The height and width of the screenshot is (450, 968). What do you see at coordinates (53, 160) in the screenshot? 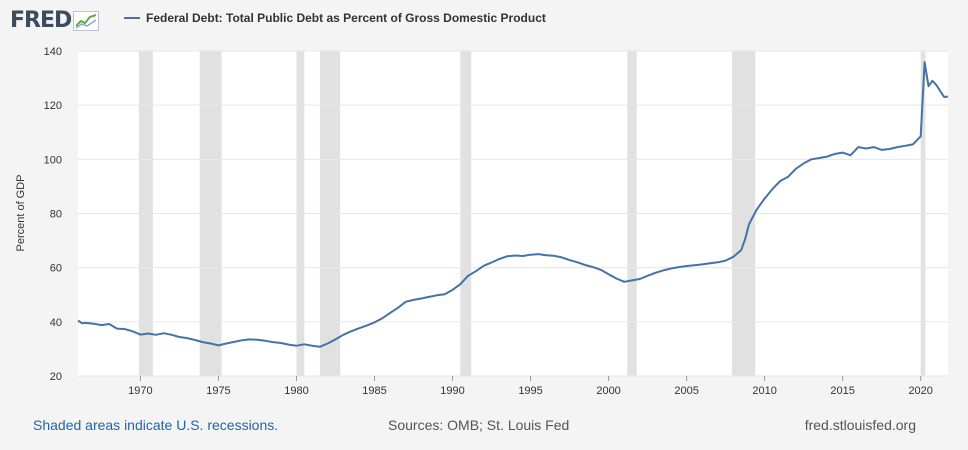
I see `y-tick-label: 100` at bounding box center [53, 160].